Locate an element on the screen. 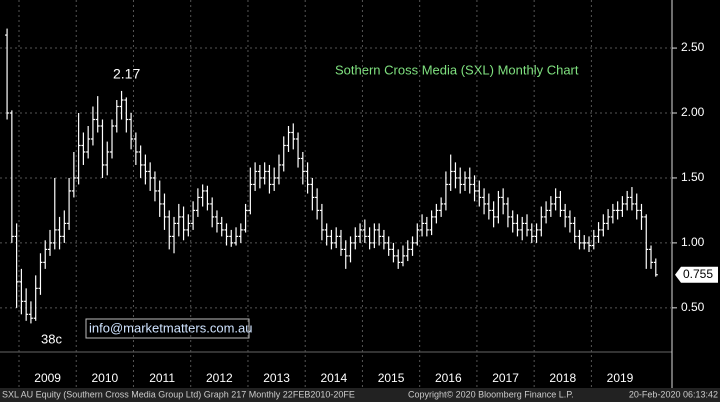 This screenshot has width=720, height=402. y-tick-label: 2.00 is located at coordinates (693, 112).